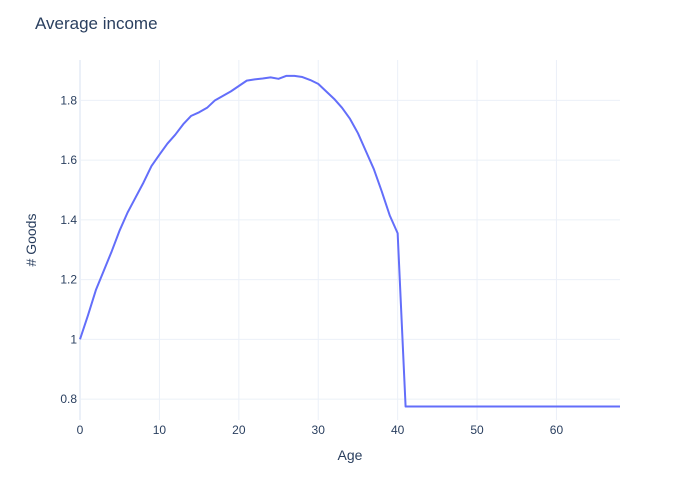  What do you see at coordinates (96, 23) in the screenshot?
I see `chart-title: Average income` at bounding box center [96, 23].